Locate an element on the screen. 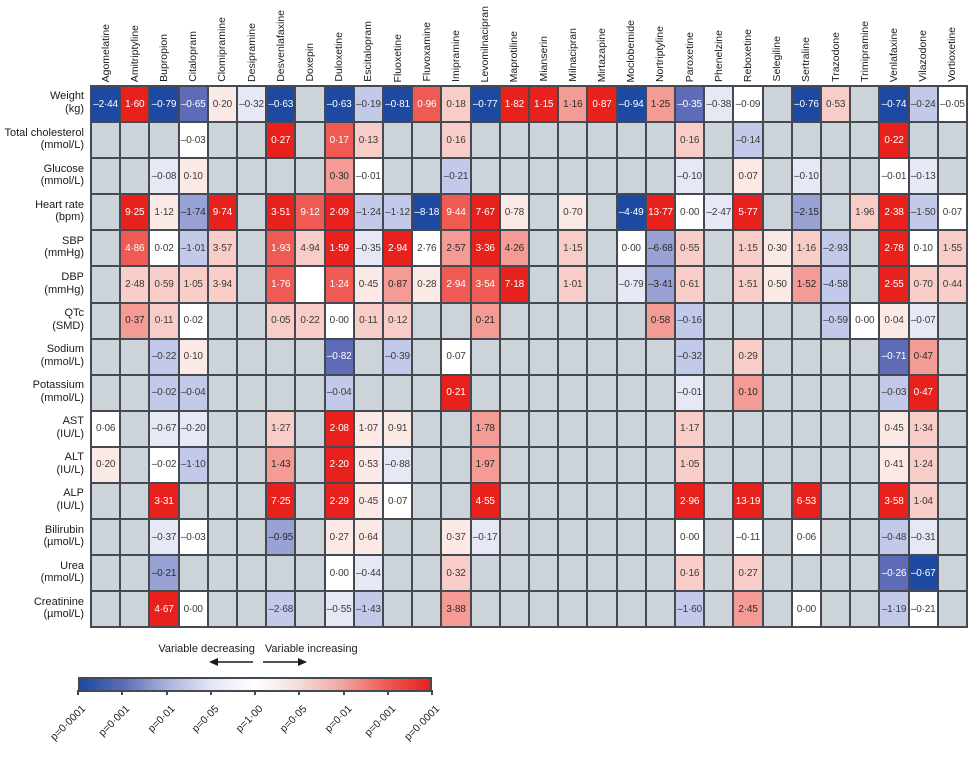  heatmap-cell: 1·78 is located at coordinates (485, 428).